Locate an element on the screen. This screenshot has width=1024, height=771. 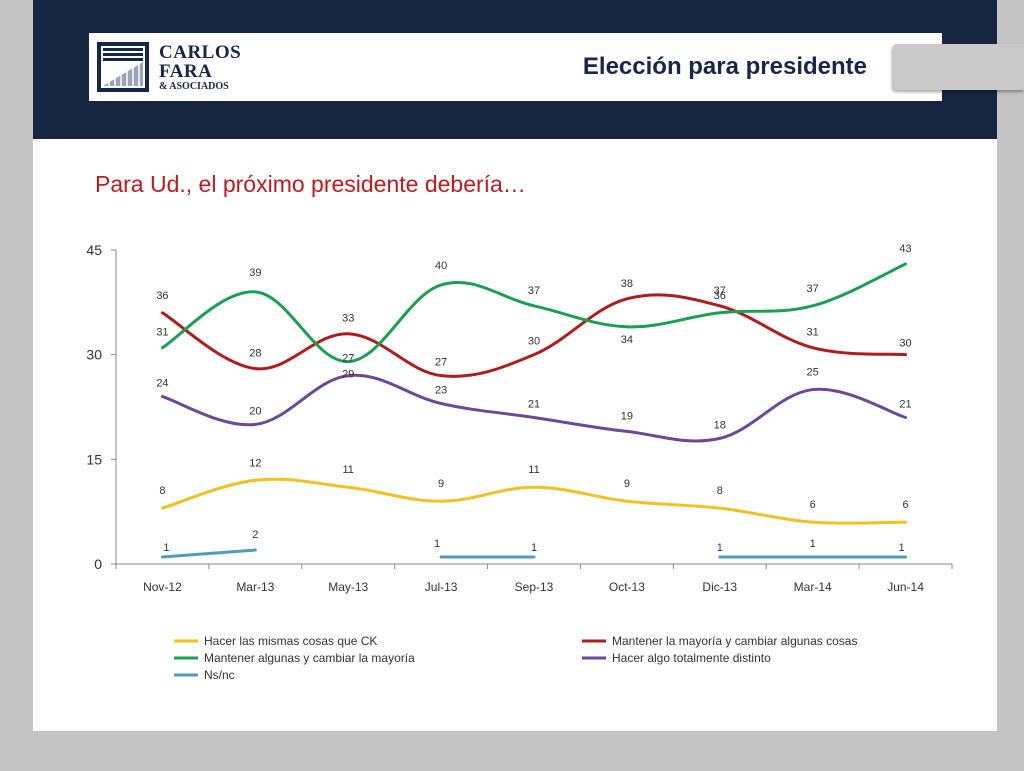
data-label: 33 is located at coordinates (348, 319).